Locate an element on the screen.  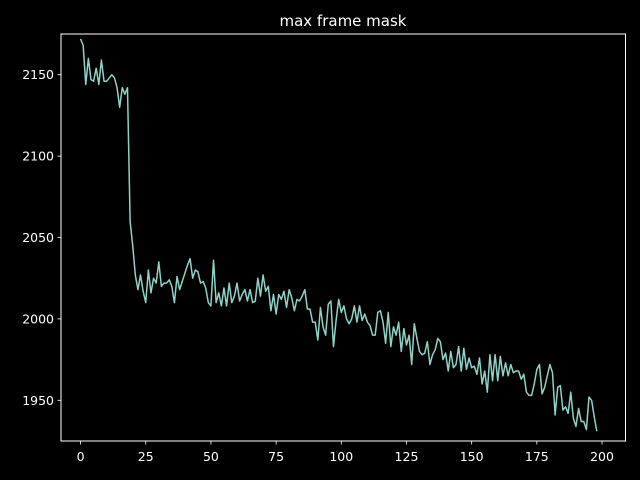
x-tick-label: 175 is located at coordinates (537, 456).